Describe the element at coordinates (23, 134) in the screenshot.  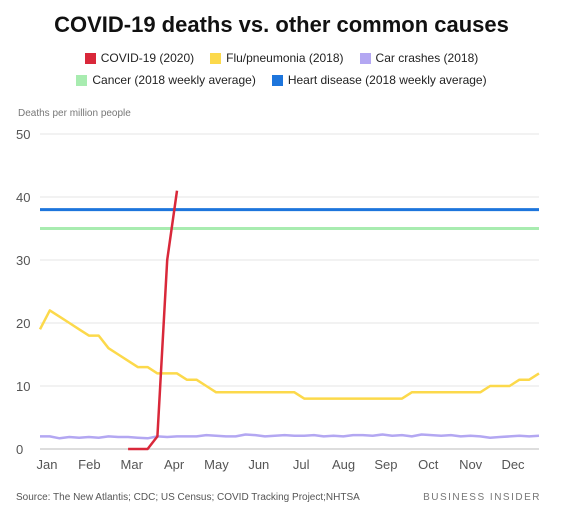
I see `y-tick-label: 50` at that location.